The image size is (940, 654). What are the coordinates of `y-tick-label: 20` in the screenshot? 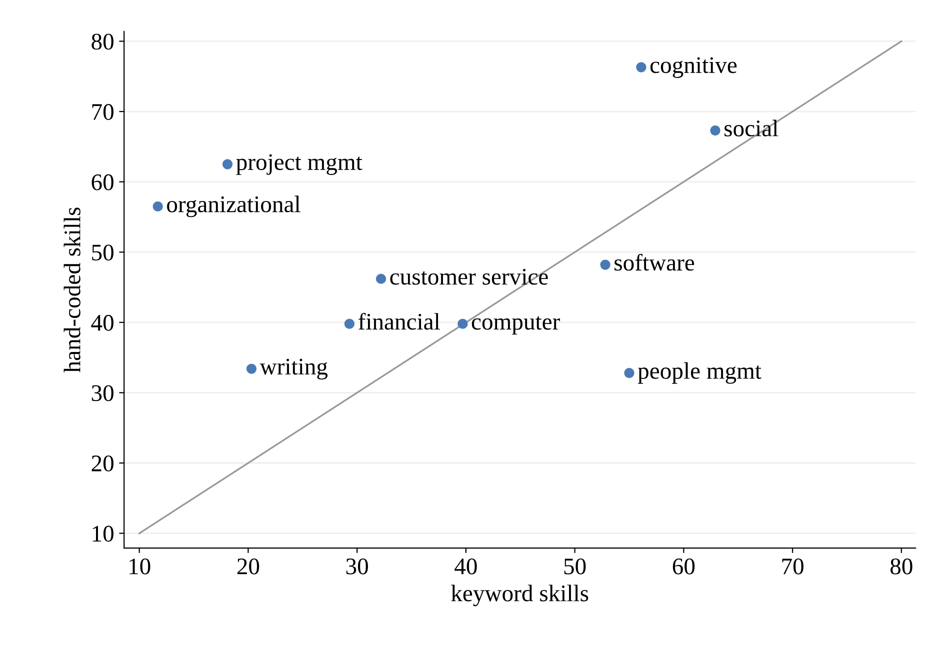 It's located at (103, 463).